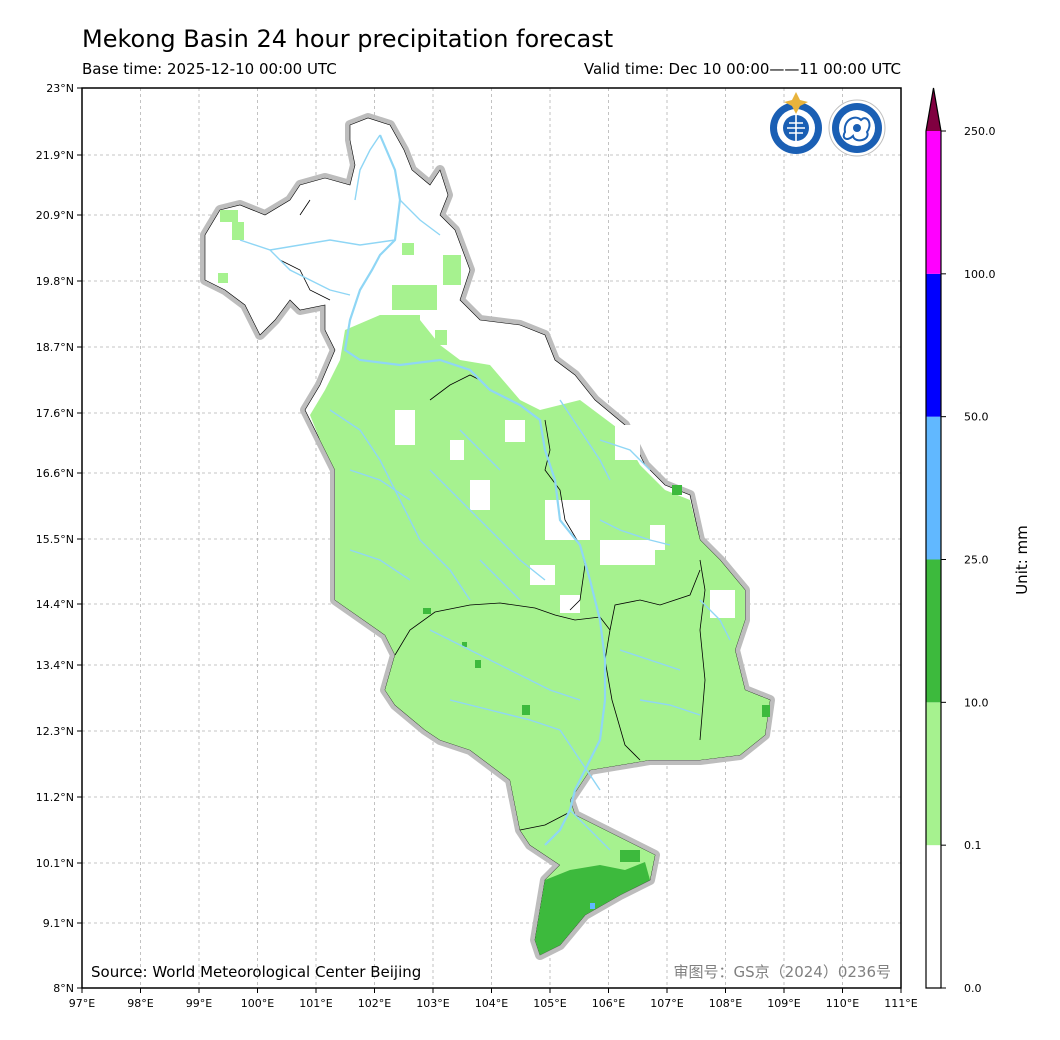 This screenshot has height=1040, width=1060. What do you see at coordinates (976, 702) in the screenshot?
I see `colorbar-tick-label: 10.0` at bounding box center [976, 702].